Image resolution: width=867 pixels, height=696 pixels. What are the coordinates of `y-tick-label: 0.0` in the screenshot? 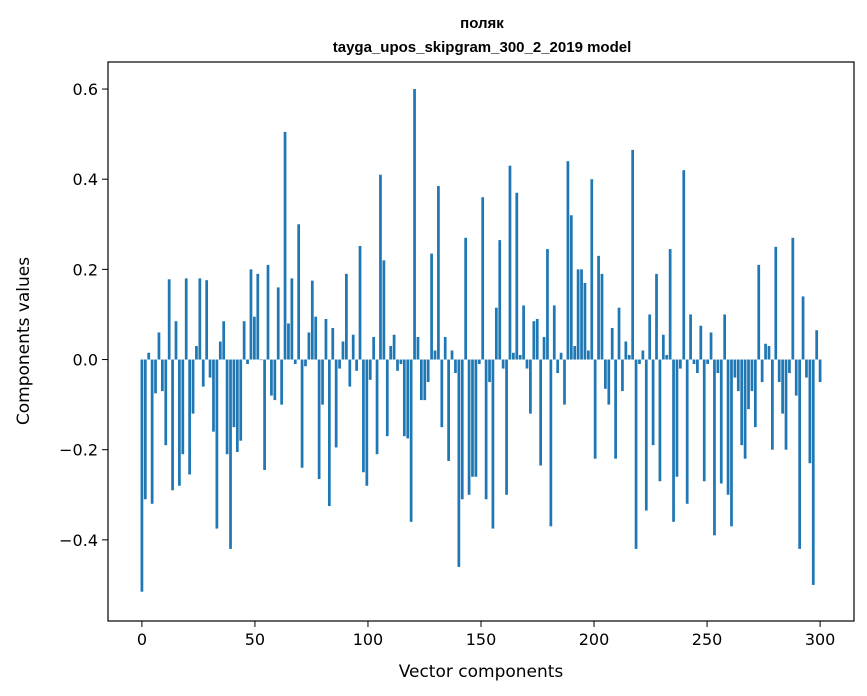 It's located at (85, 360).